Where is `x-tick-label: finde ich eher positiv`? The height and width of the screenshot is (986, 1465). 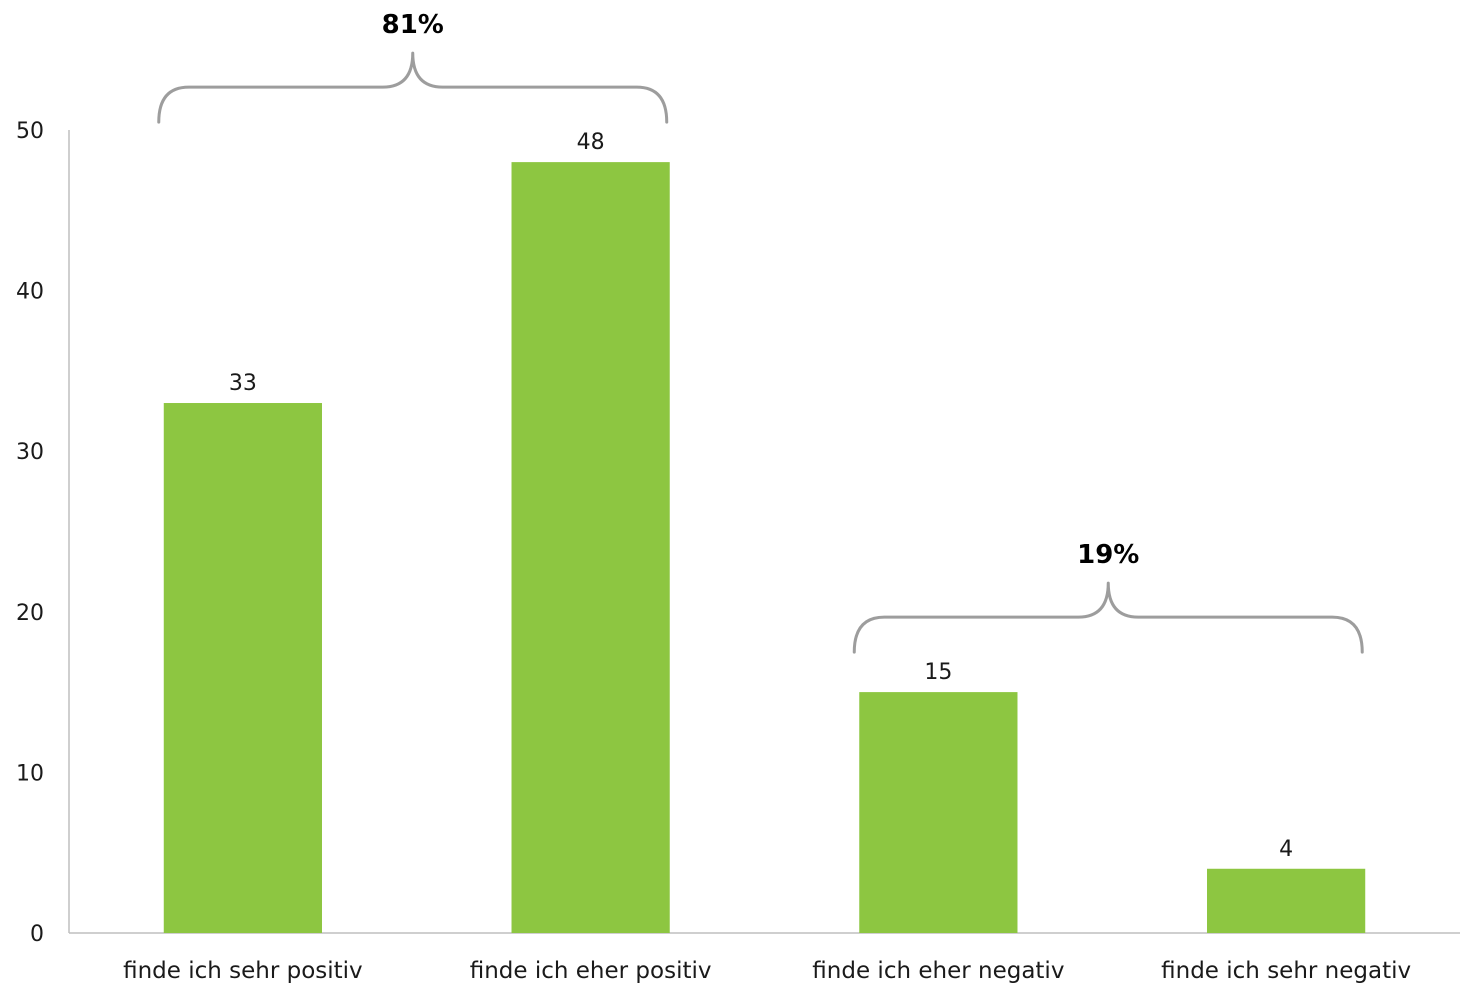
x-tick-label: finde ich eher positiv is located at coordinates (591, 971).